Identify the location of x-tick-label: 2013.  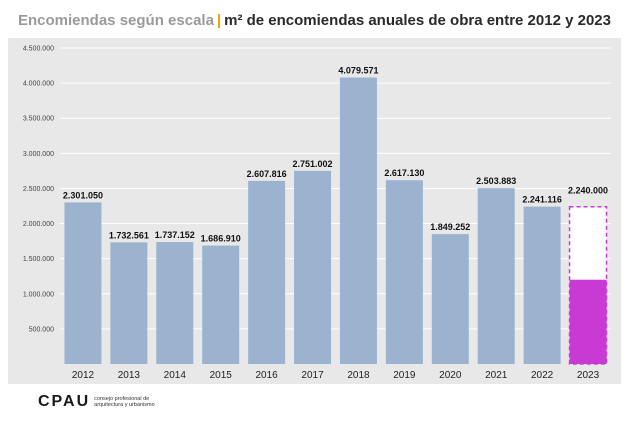
(129, 375).